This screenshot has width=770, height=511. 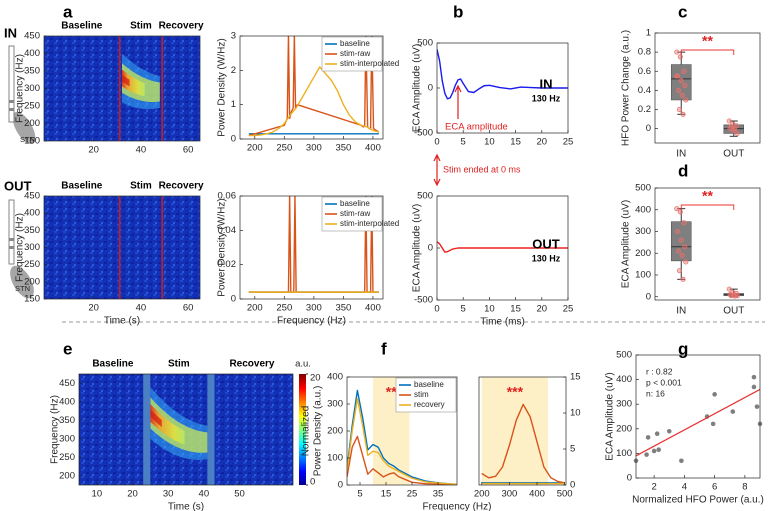 What do you see at coordinates (458, 11) in the screenshot?
I see `panel-label: b` at bounding box center [458, 11].